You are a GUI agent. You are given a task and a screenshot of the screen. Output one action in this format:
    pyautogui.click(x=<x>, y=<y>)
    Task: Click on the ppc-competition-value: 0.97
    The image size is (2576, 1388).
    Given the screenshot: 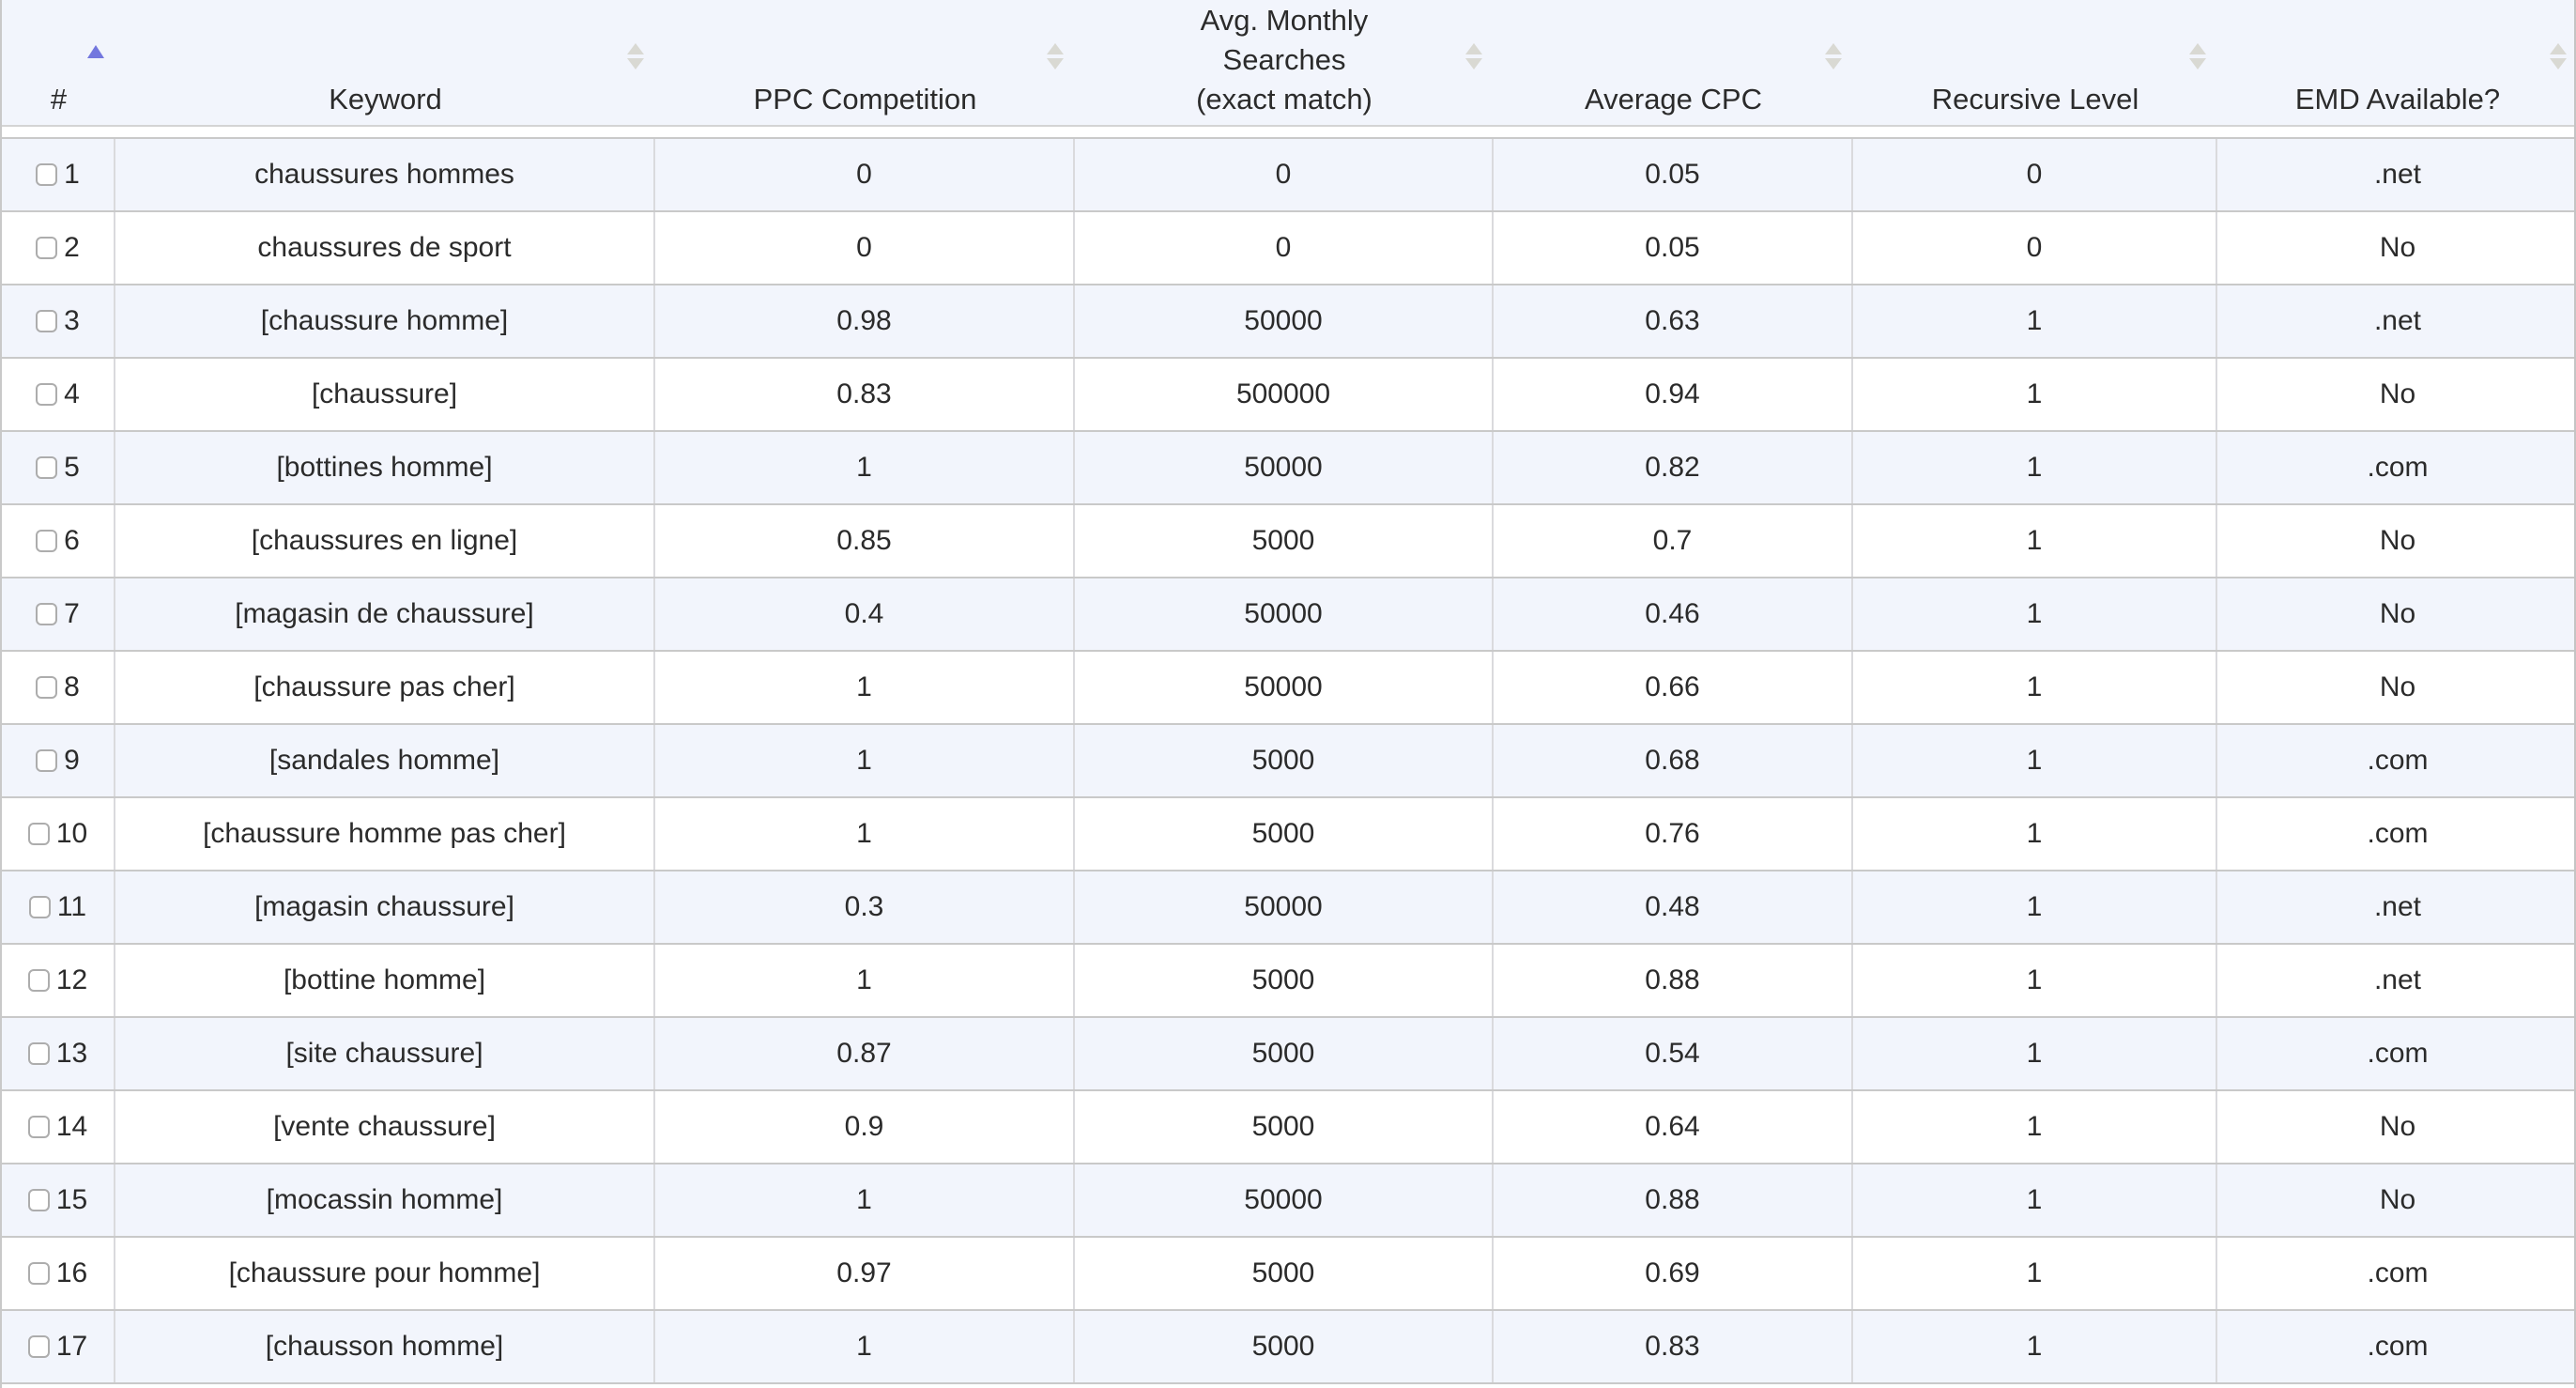 What is the action you would take?
    pyautogui.click(x=864, y=1272)
    